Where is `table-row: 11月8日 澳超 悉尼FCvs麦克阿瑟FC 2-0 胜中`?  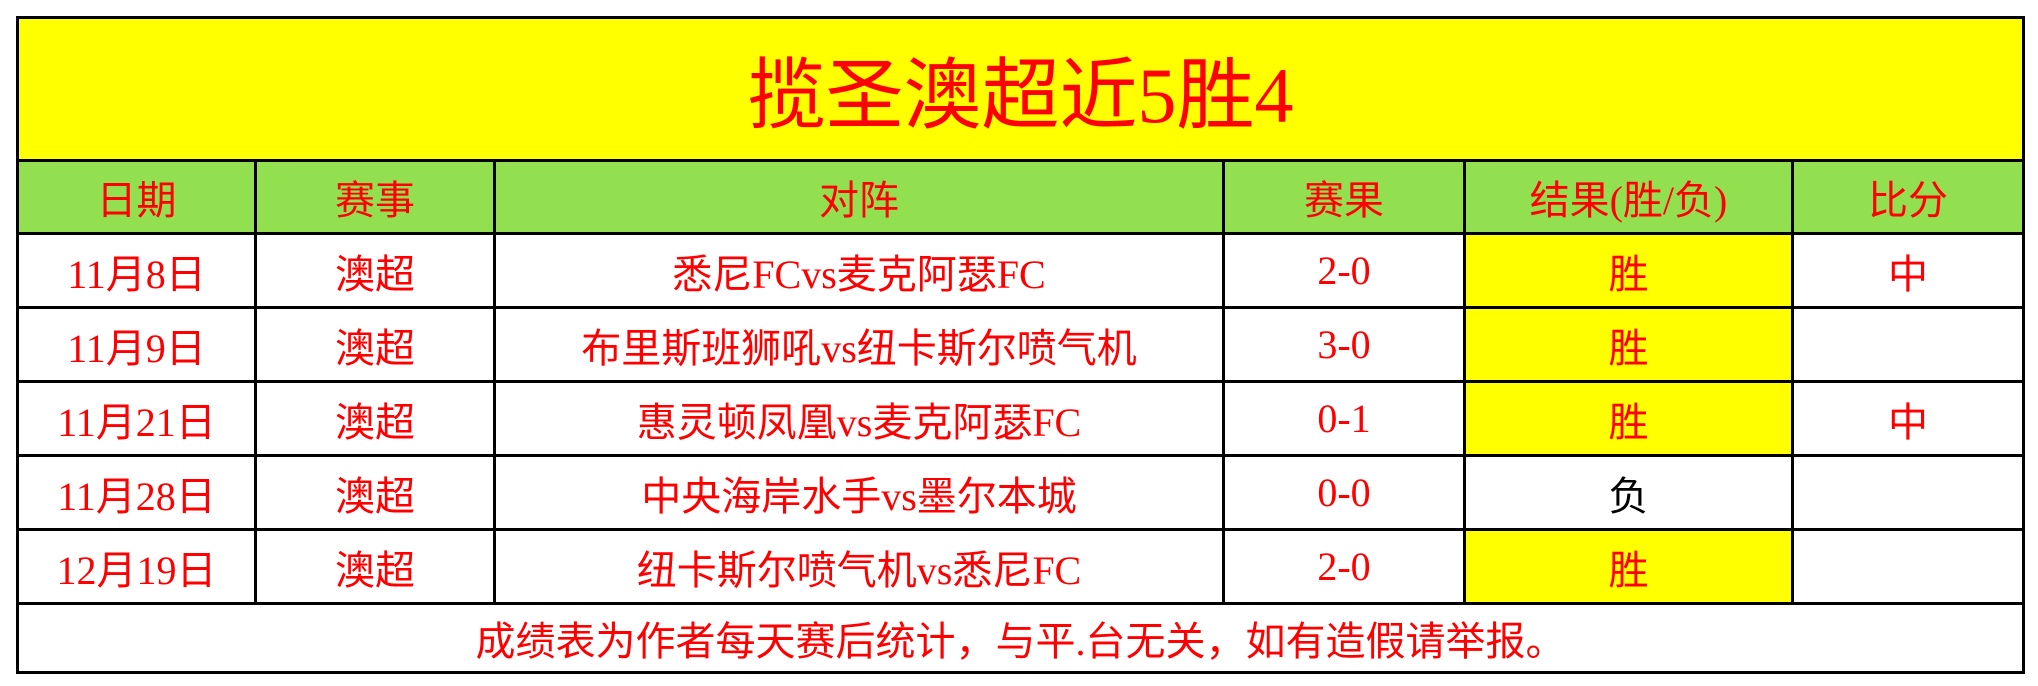 table-row: 11月8日 澳超 悉尼FCvs麦克阿瑟FC 2-0 胜中 is located at coordinates (1021, 270).